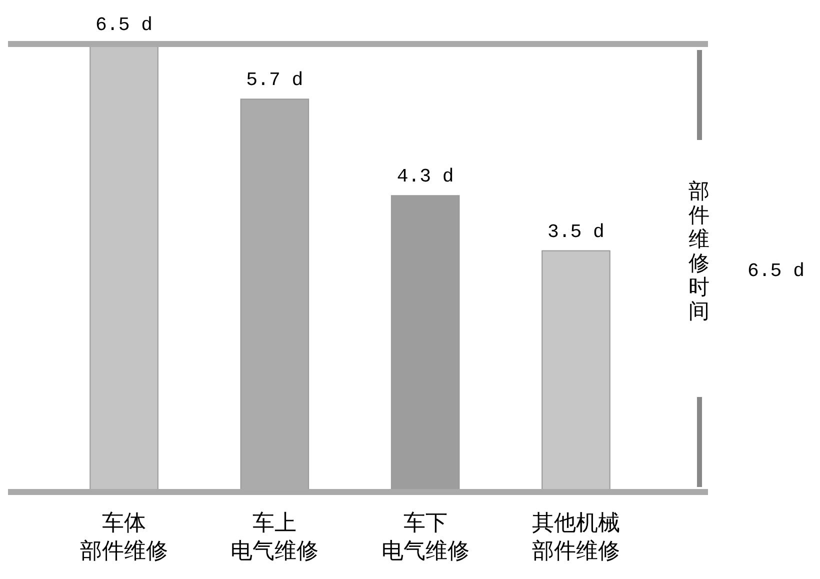 The width and height of the screenshot is (820, 579). Describe the element at coordinates (425, 537) in the screenshot. I see `x-tick-label: 车下电气维修` at that location.